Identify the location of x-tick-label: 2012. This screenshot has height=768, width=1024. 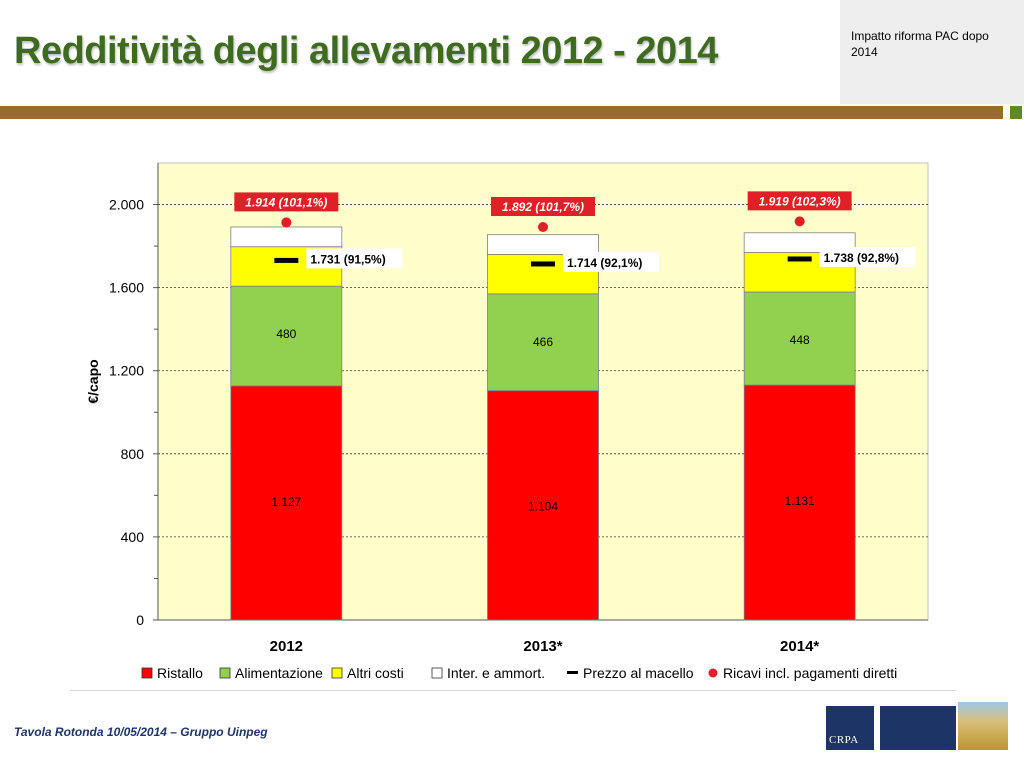
(286, 646).